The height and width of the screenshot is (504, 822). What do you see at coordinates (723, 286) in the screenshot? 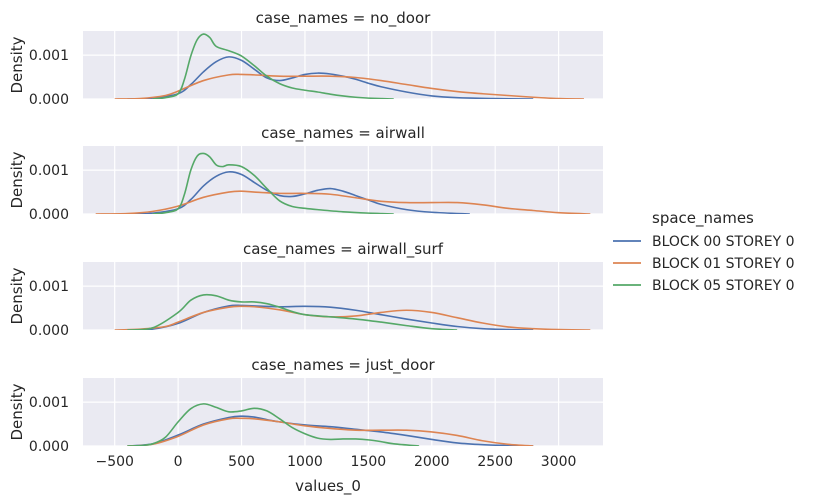
I see `legend-label: BLOCK 05 STOREY 0` at bounding box center [723, 286].